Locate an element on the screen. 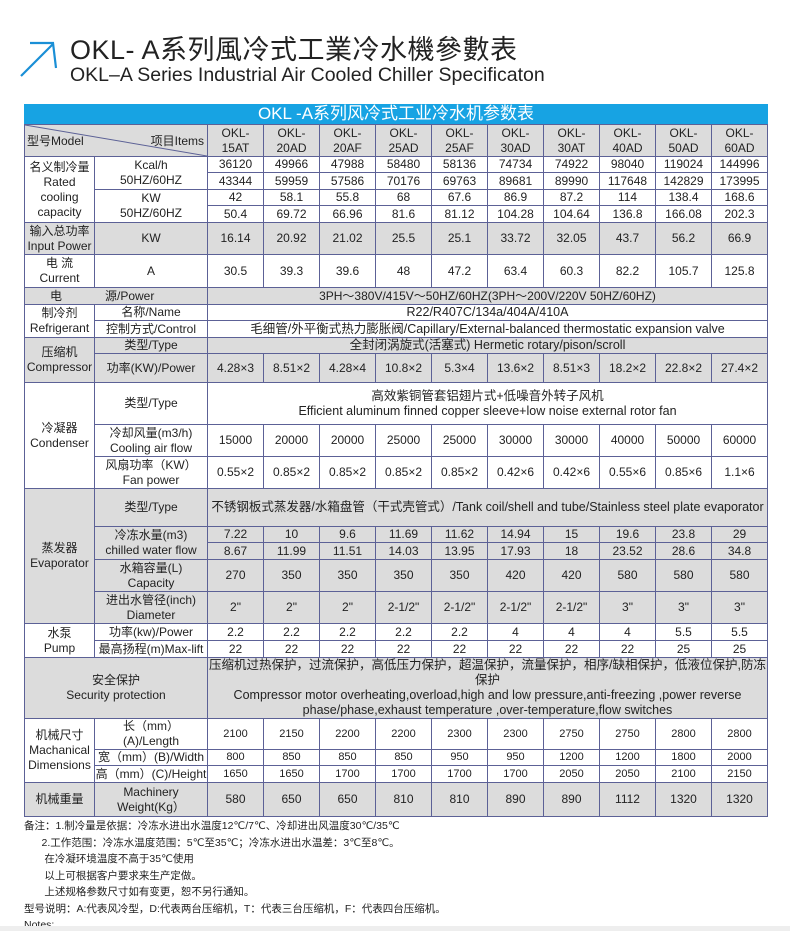  fan-label: 风扇功率（KW） Fan power is located at coordinates (151, 472).